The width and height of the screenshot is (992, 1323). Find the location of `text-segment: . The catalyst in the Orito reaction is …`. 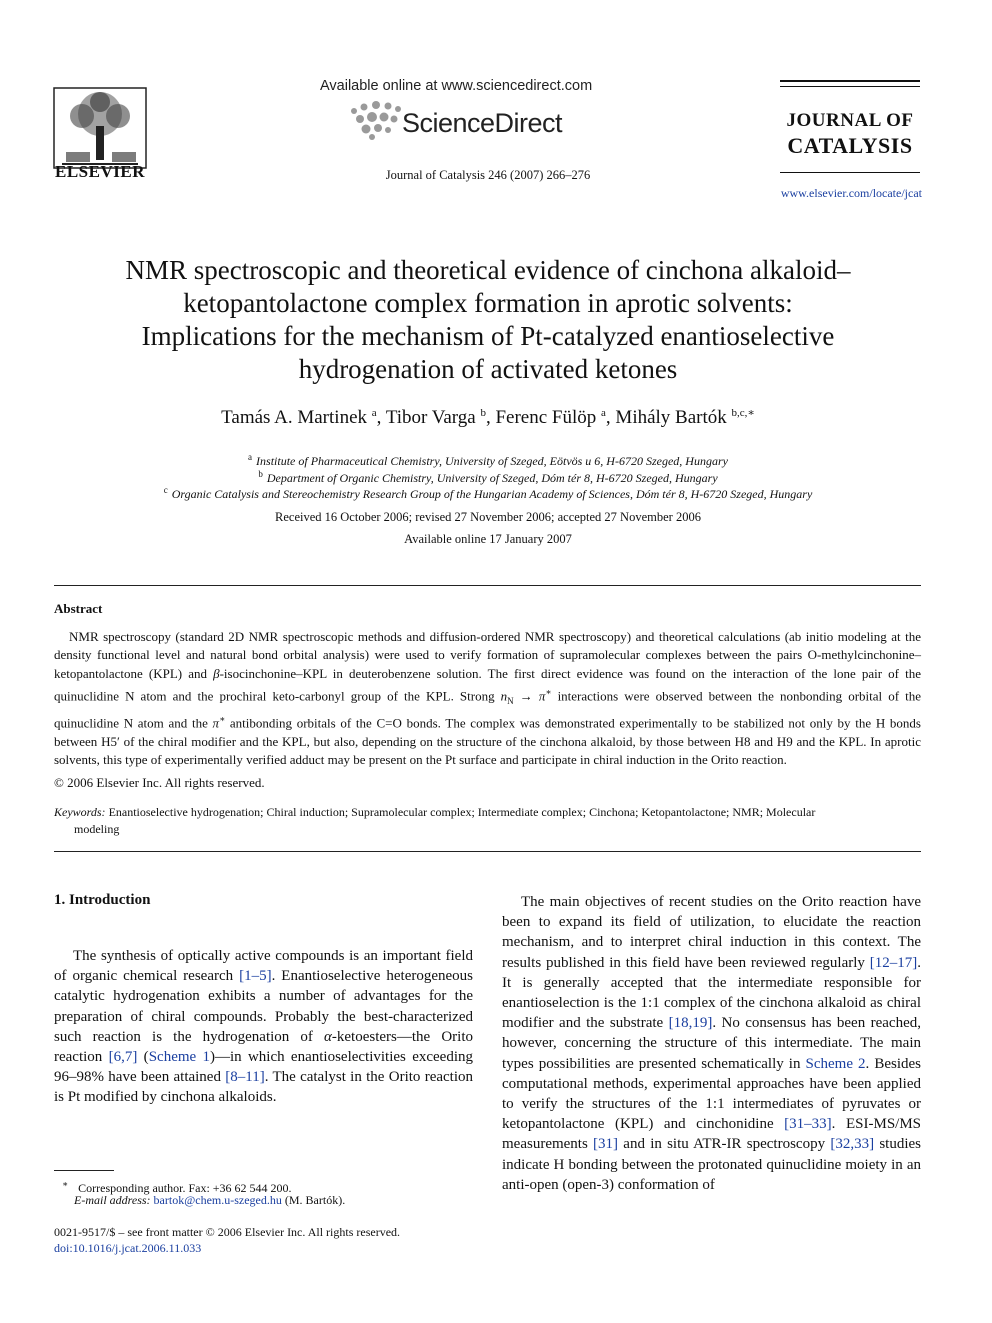

text-segment: . The catalyst in the Orito reaction is … is located at coordinates (263, 1087).